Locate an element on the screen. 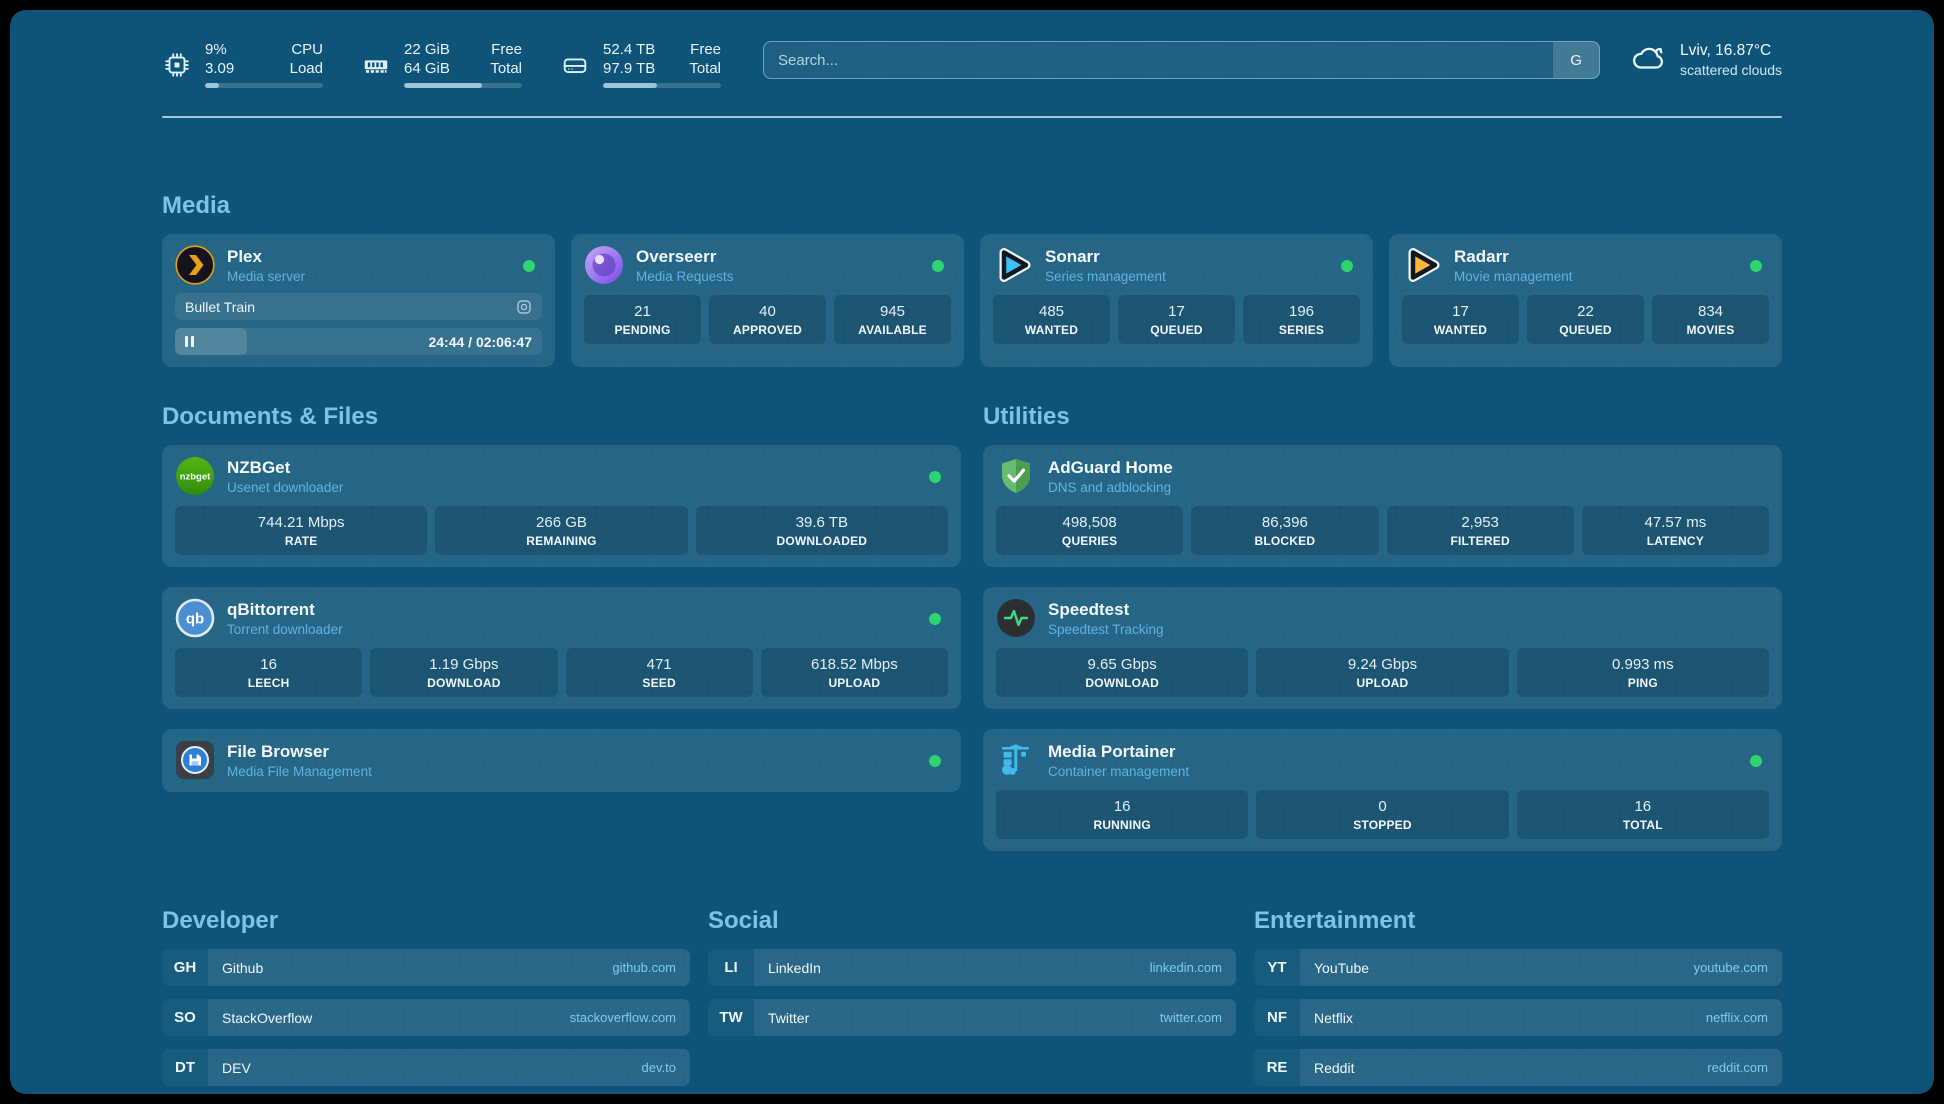 This screenshot has width=1944, height=1104. bookmark-youtube: YT YouTube youtube.com is located at coordinates (1518, 967).